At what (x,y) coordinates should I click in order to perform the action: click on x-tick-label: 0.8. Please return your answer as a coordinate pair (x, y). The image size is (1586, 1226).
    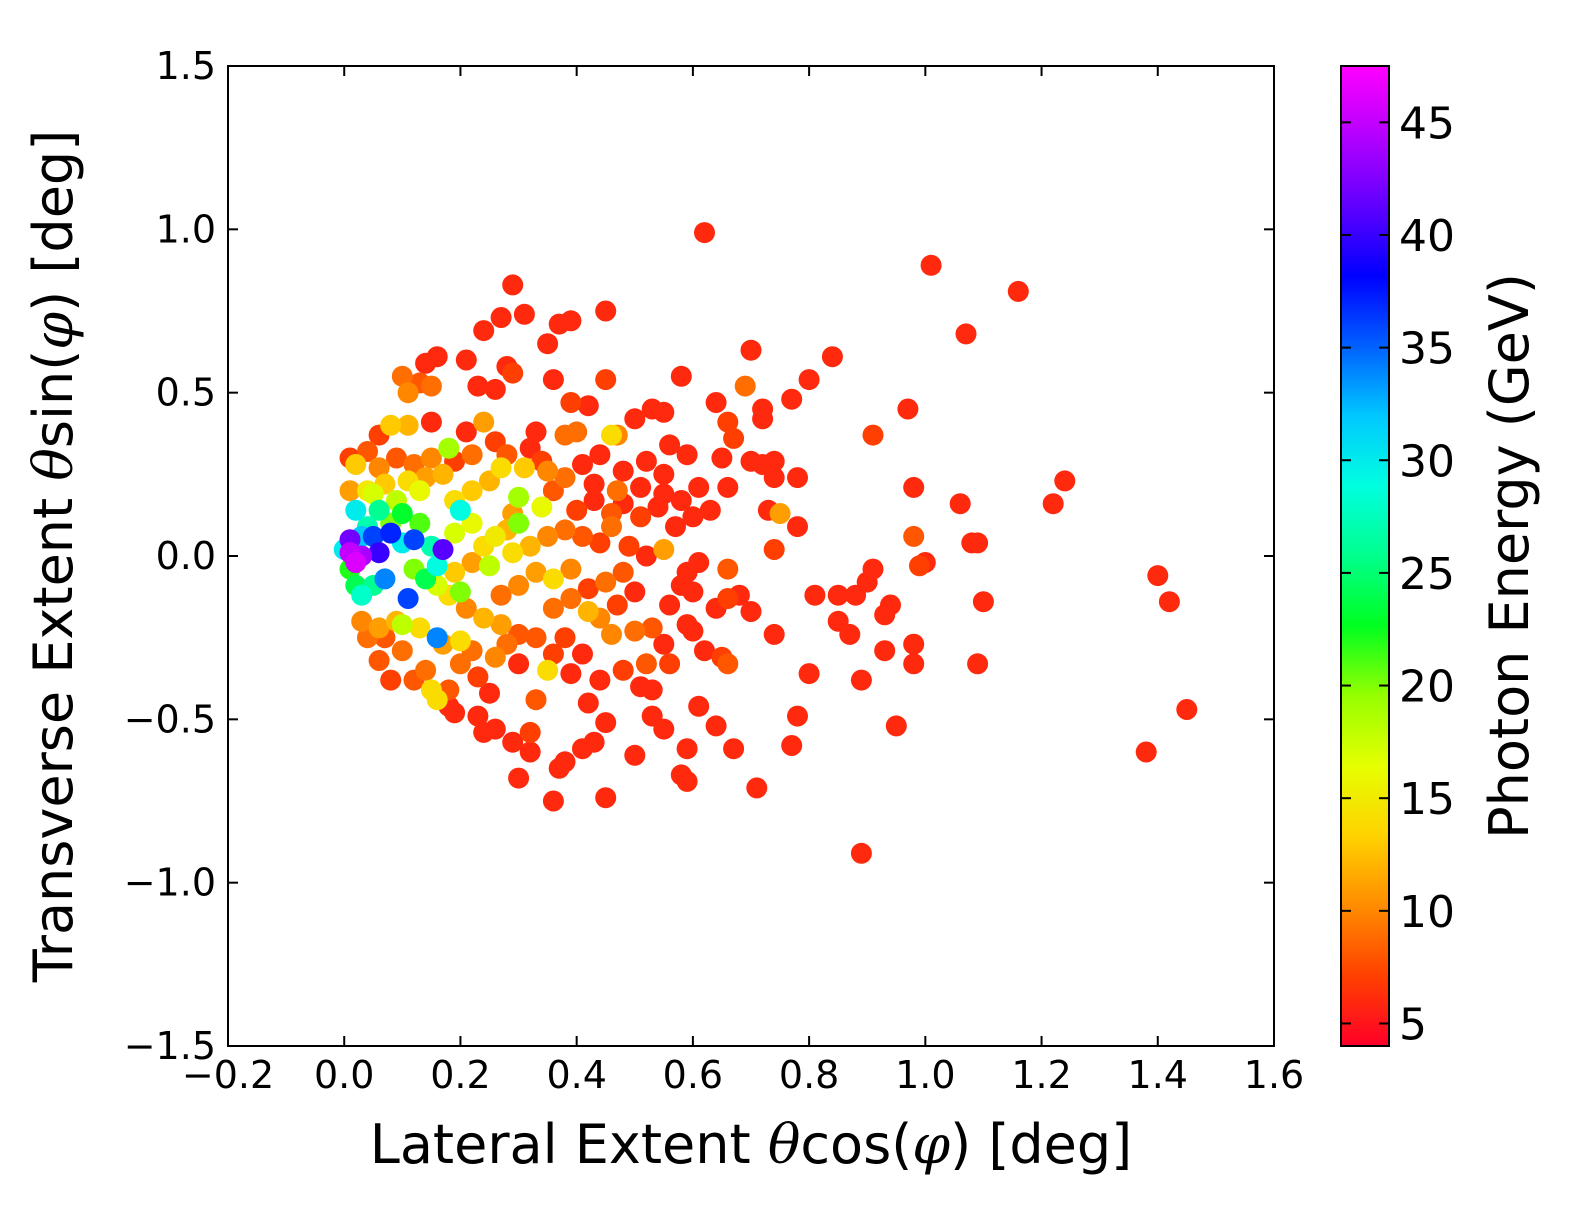
    Looking at the image, I should click on (809, 1075).